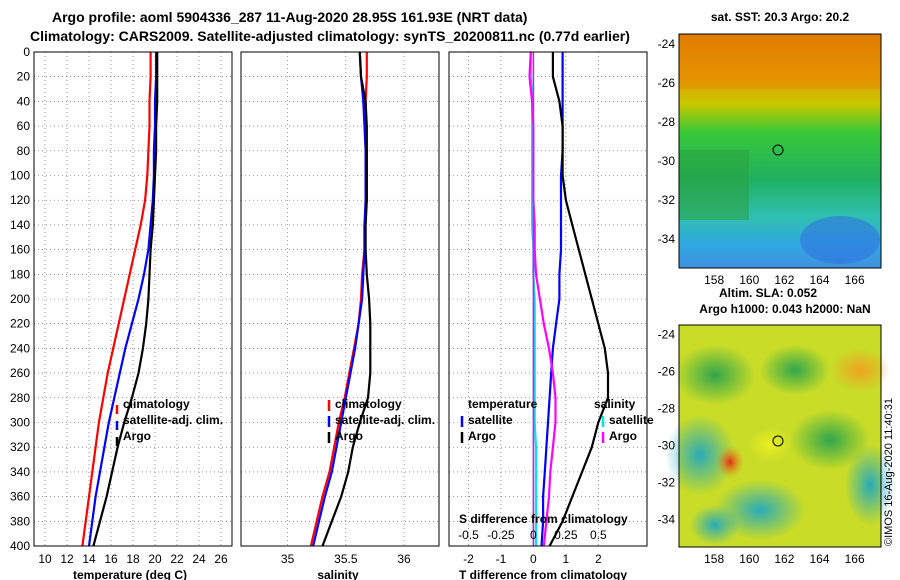 The width and height of the screenshot is (900, 580). Describe the element at coordinates (780, 61) in the screenshot. I see `sst-warm-band` at that location.